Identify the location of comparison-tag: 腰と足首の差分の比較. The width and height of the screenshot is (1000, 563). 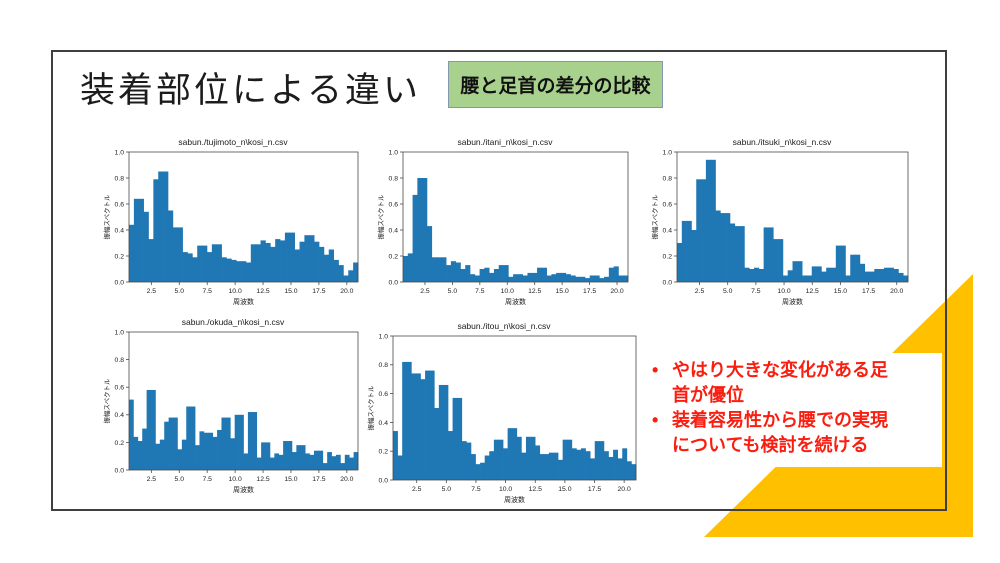
(555, 84).